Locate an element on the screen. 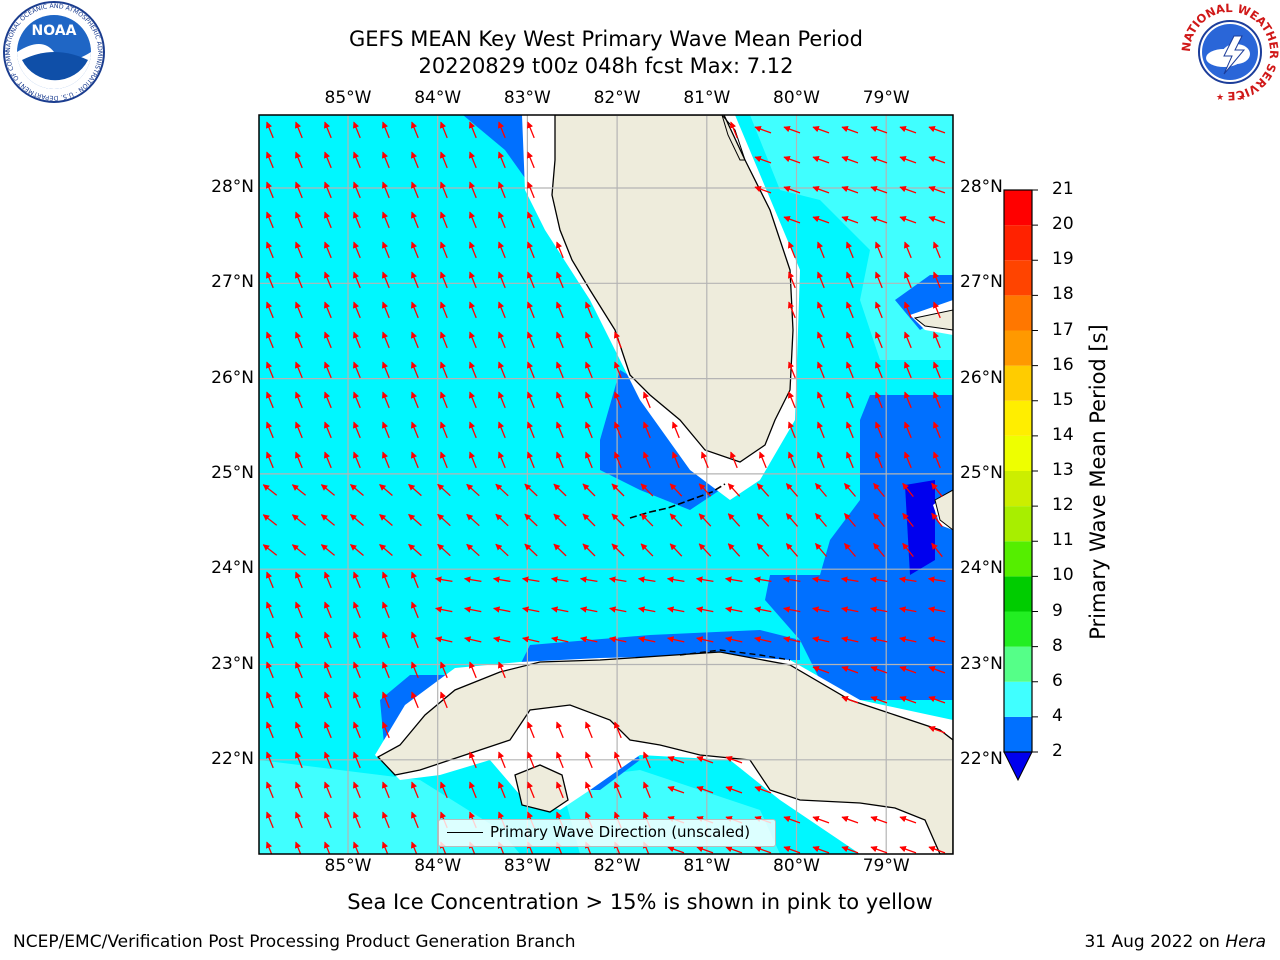 Image resolution: width=1280 pixels, height=960 pixels. colorbar-tick-label: 13 is located at coordinates (1063, 470).